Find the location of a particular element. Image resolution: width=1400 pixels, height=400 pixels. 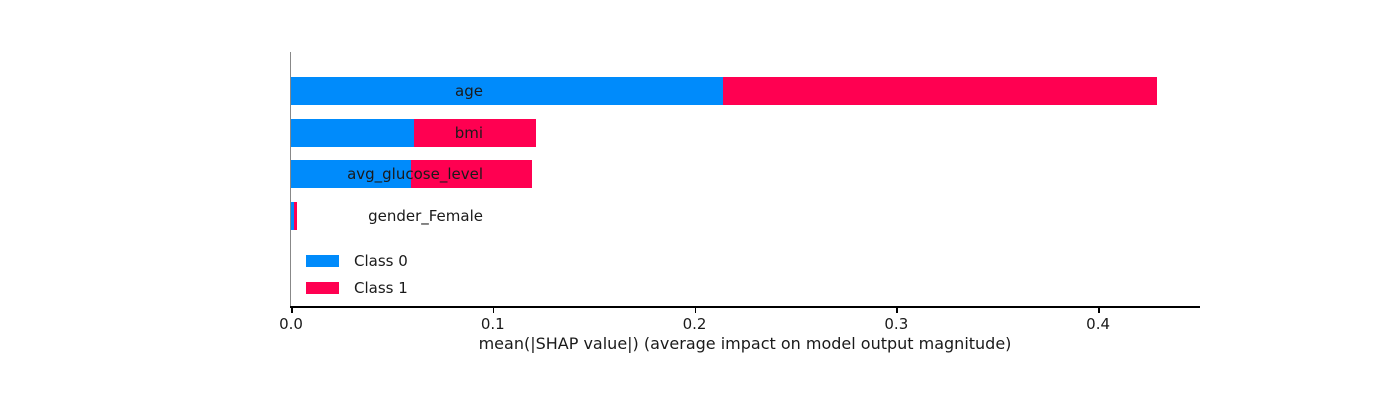

x-tick-mark-0.3 is located at coordinates (897, 310).